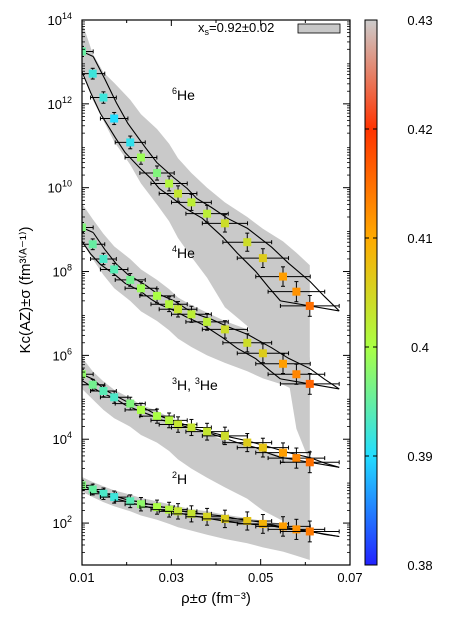 The image size is (456, 623). What do you see at coordinates (67, 100) in the screenshot?
I see `y-tick-exponent: 12` at bounding box center [67, 100].